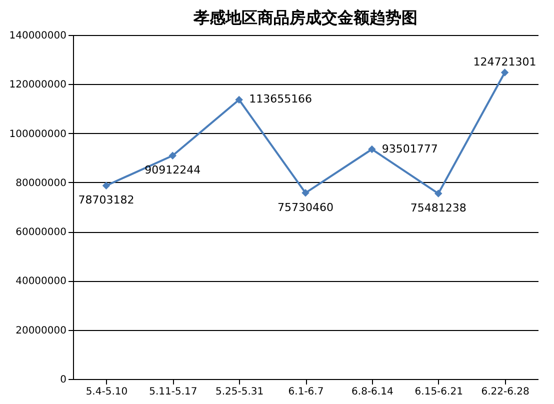 The width and height of the screenshot is (554, 404). What do you see at coordinates (41, 232) in the screenshot?
I see `y-tick-label: 60000000` at bounding box center [41, 232].